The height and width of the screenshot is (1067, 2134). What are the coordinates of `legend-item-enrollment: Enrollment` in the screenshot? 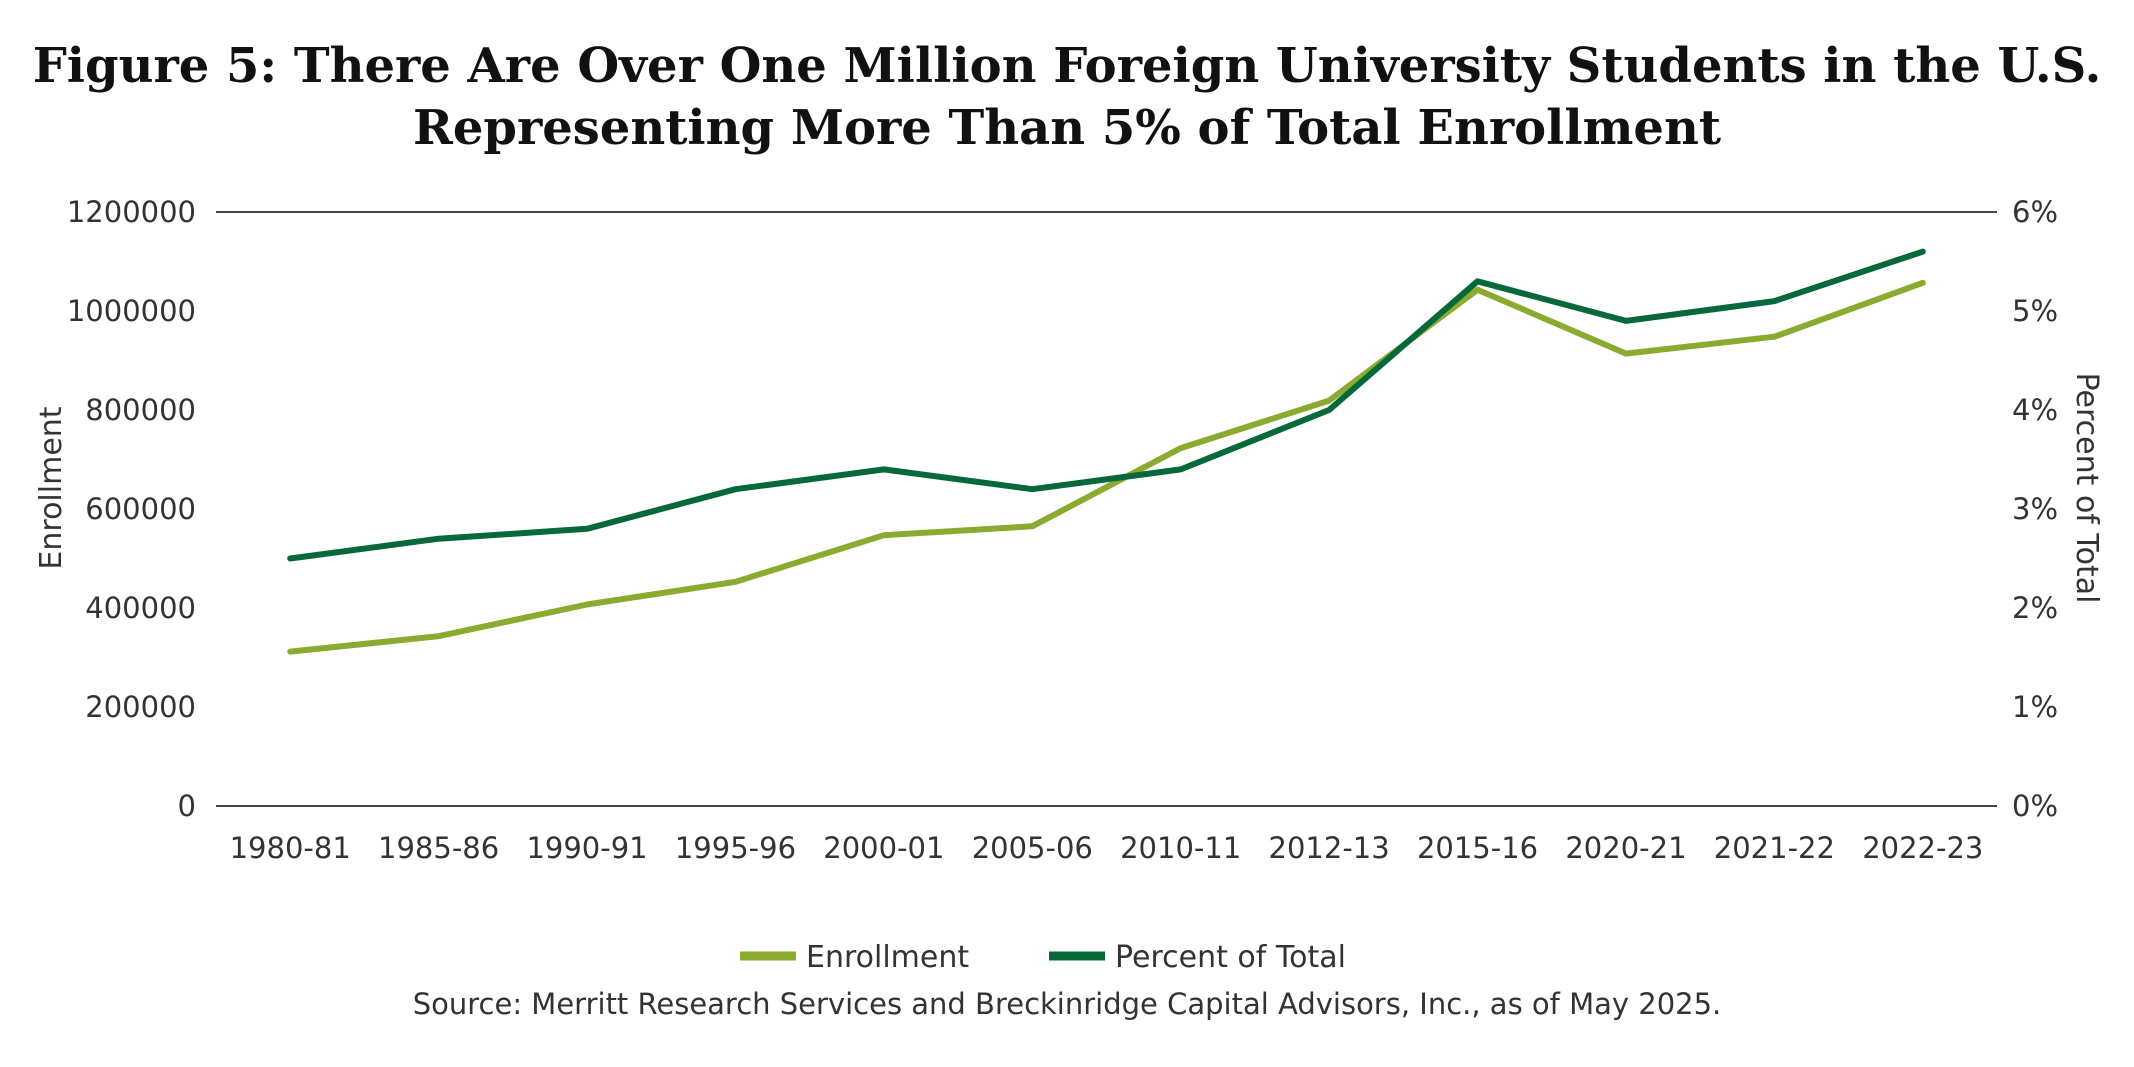 It's located at (854, 957).